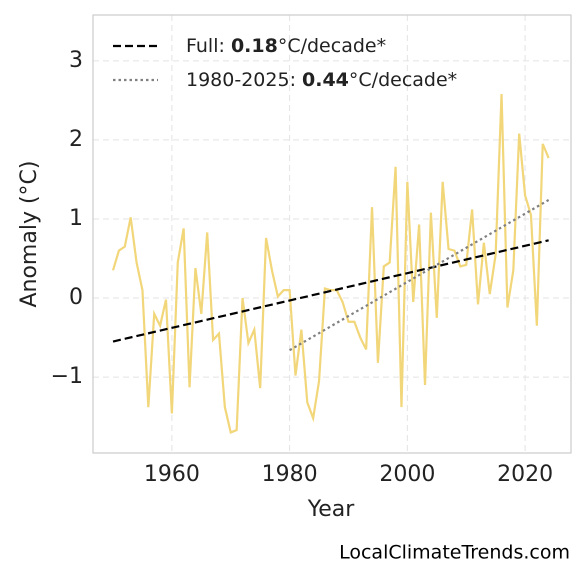  What do you see at coordinates (172, 474) in the screenshot?
I see `x-tick-label: 1960` at bounding box center [172, 474].